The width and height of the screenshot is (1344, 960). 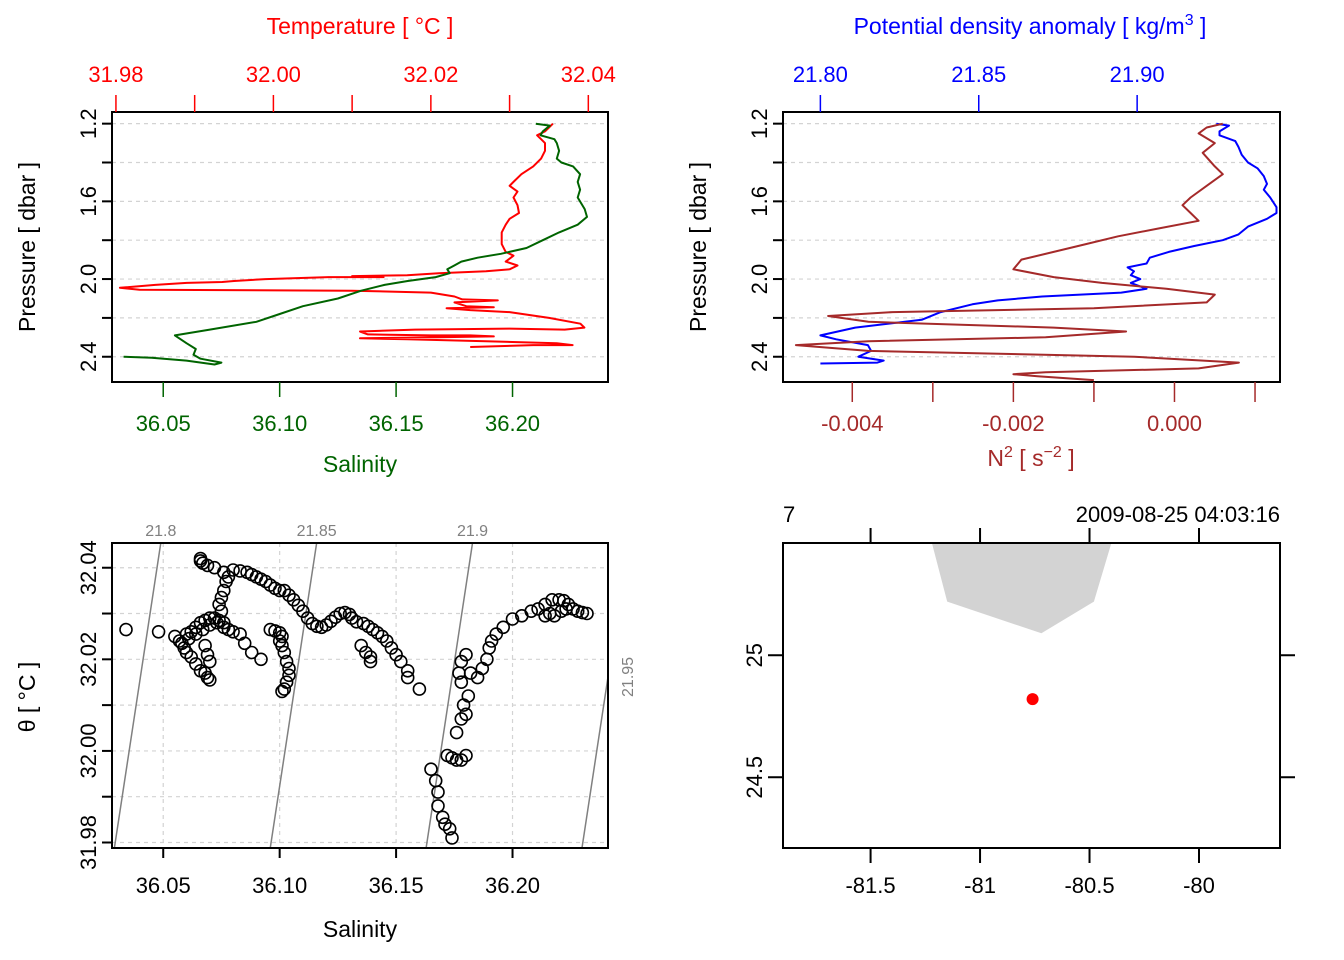 I want to click on salinity-tick-label: 36.05, so click(x=163, y=885).